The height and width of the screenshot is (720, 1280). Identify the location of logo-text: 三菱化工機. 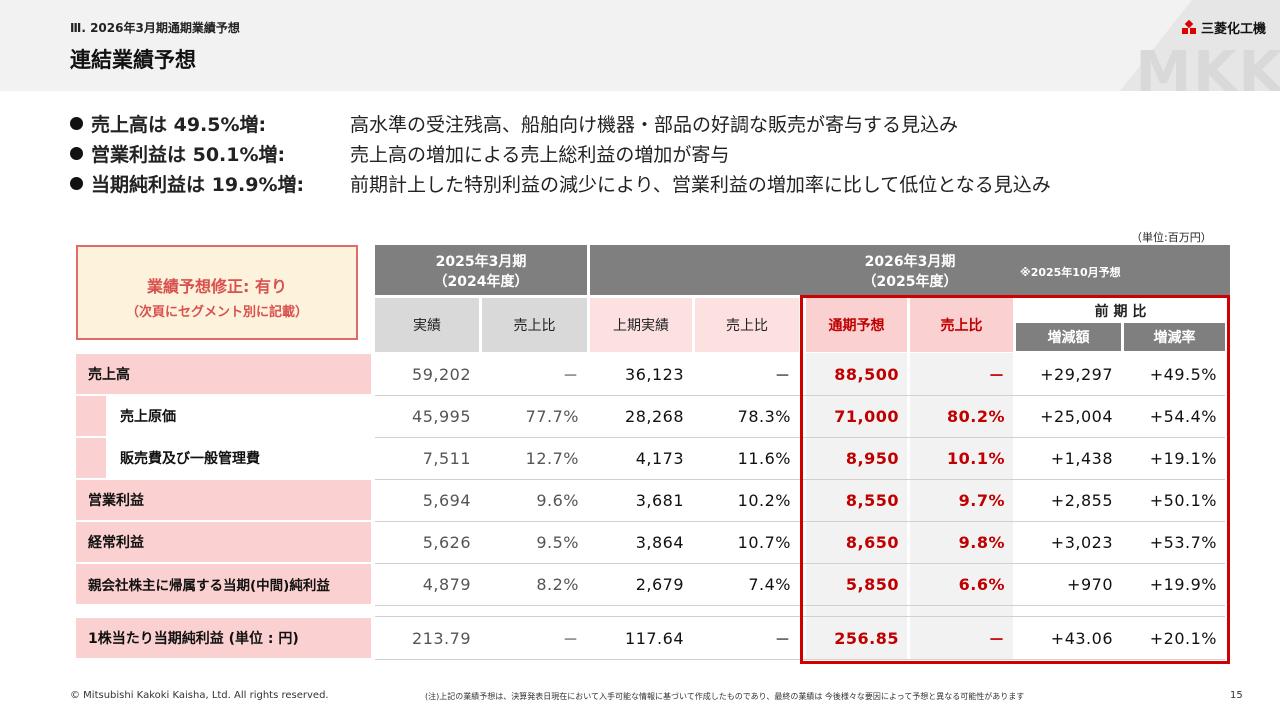
(1233, 29).